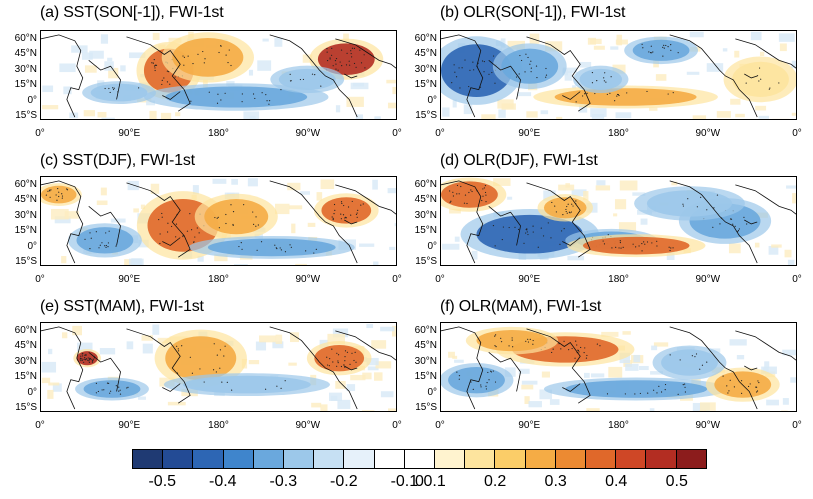 Image resolution: width=813 pixels, height=499 pixels. What do you see at coordinates (420, 459) in the screenshot?
I see `colorbar-segment` at bounding box center [420, 459].